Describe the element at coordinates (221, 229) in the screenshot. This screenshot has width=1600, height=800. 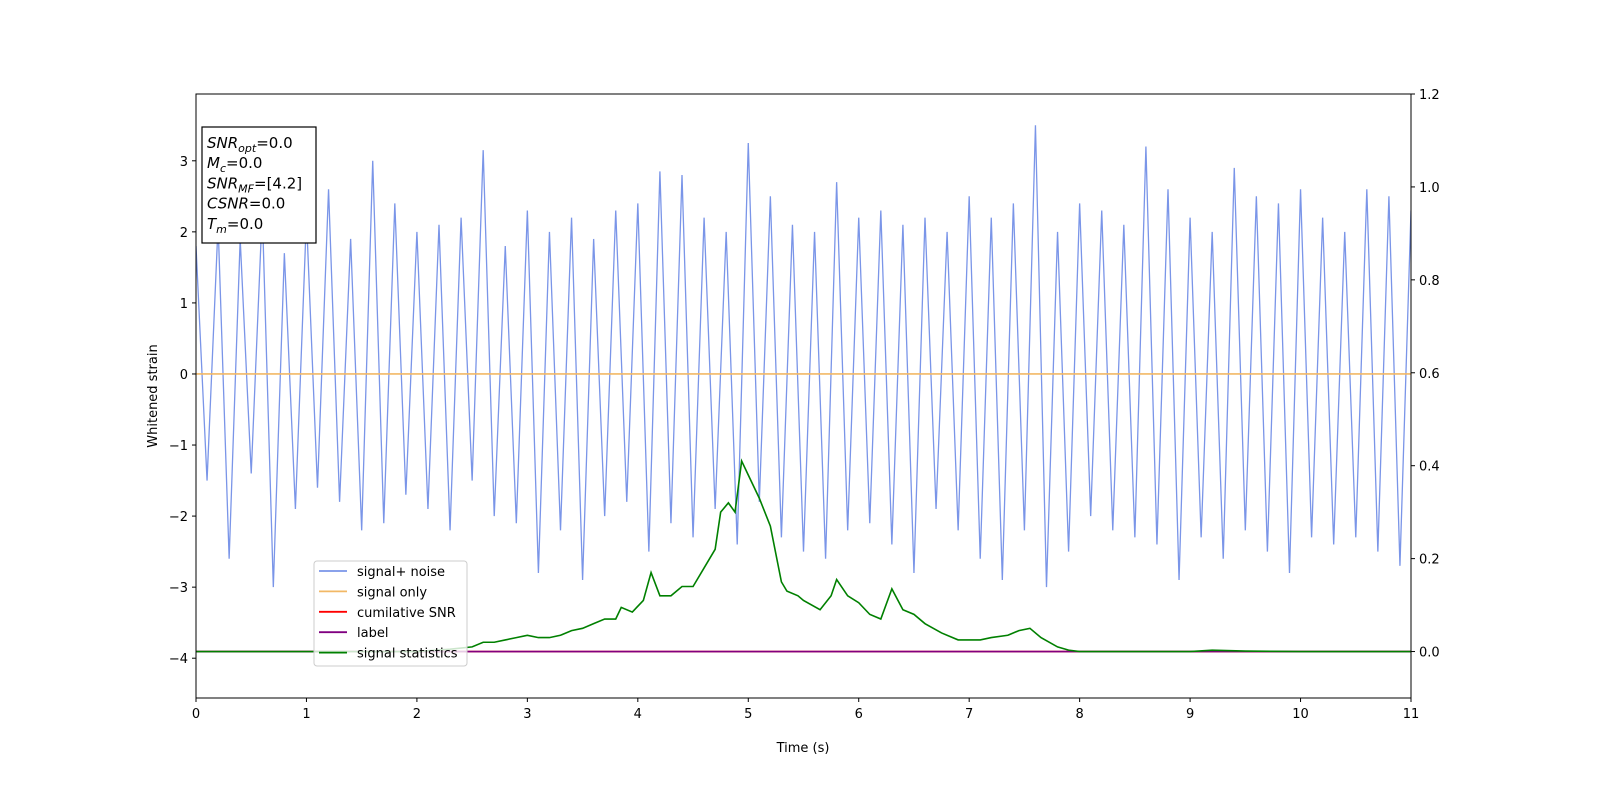
I see `annotation-sub: m` at that location.